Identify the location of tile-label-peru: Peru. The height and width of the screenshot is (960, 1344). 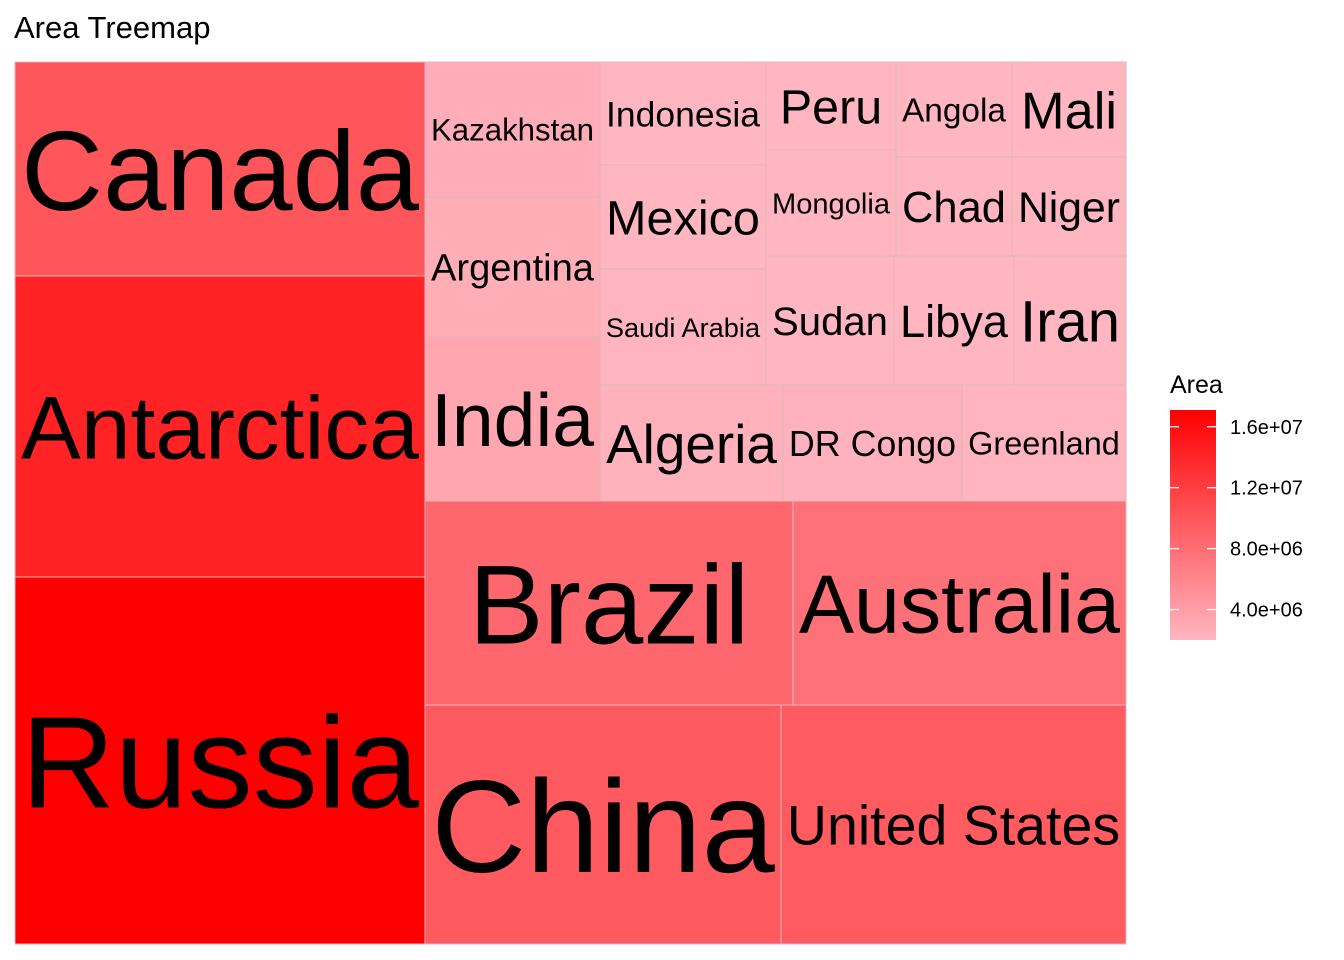
(831, 107).